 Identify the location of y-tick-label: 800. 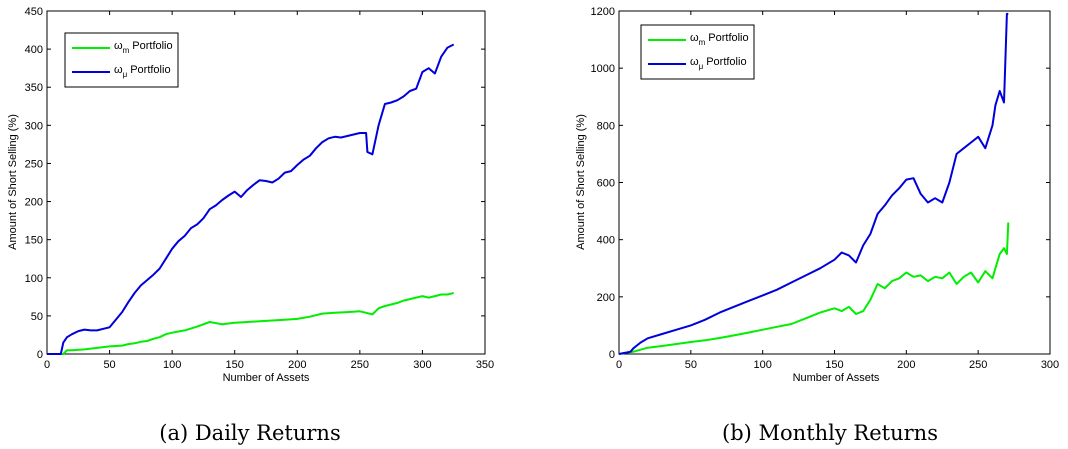
(606, 126).